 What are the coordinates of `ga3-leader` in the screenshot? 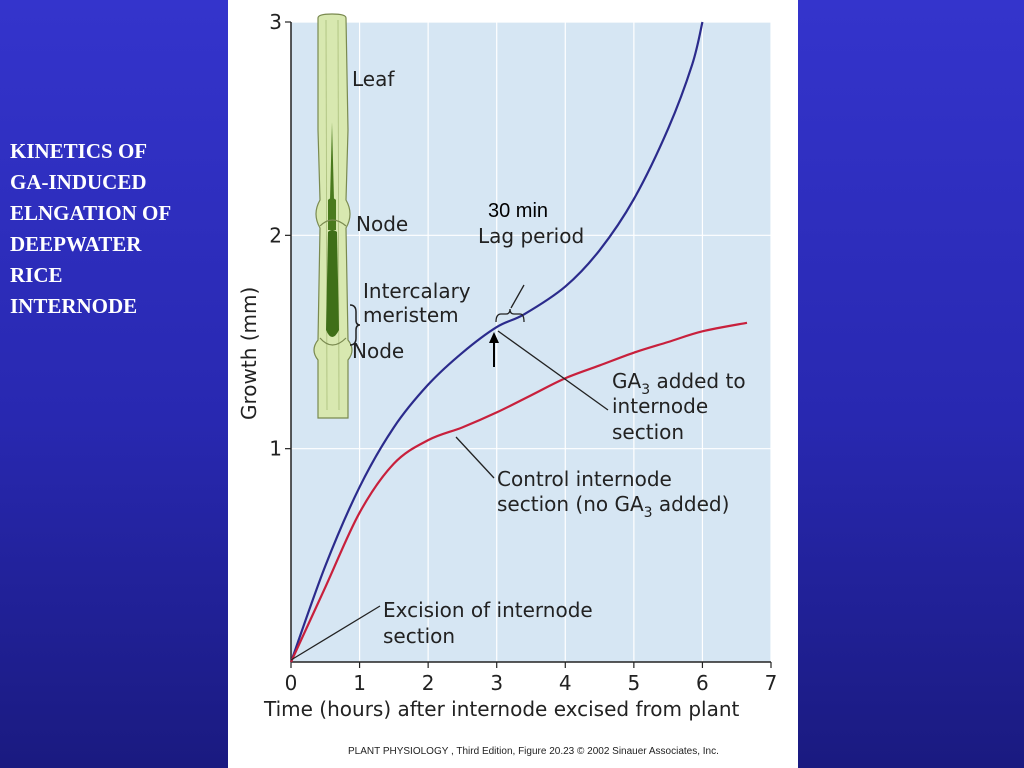 It's located at (553, 370).